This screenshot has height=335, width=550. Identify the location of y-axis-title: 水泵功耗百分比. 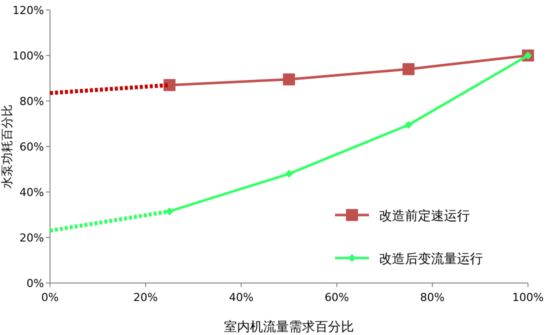
(7, 146).